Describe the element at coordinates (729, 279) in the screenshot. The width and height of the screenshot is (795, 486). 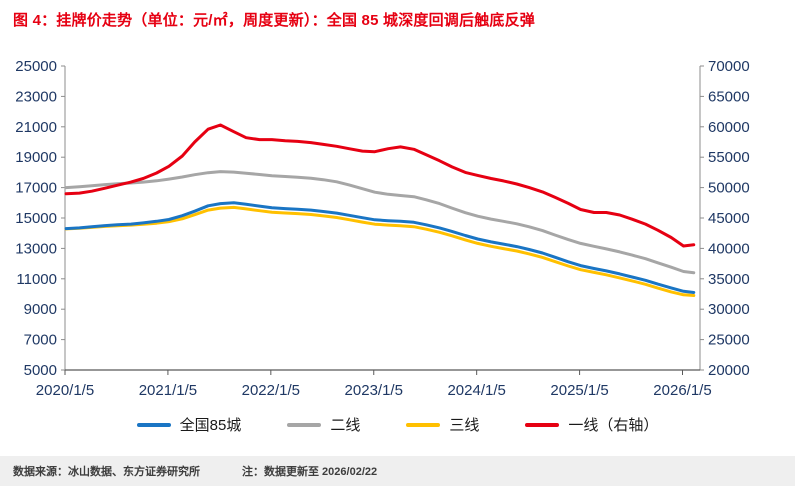
I see `right-axis-tick-label: 35000` at that location.